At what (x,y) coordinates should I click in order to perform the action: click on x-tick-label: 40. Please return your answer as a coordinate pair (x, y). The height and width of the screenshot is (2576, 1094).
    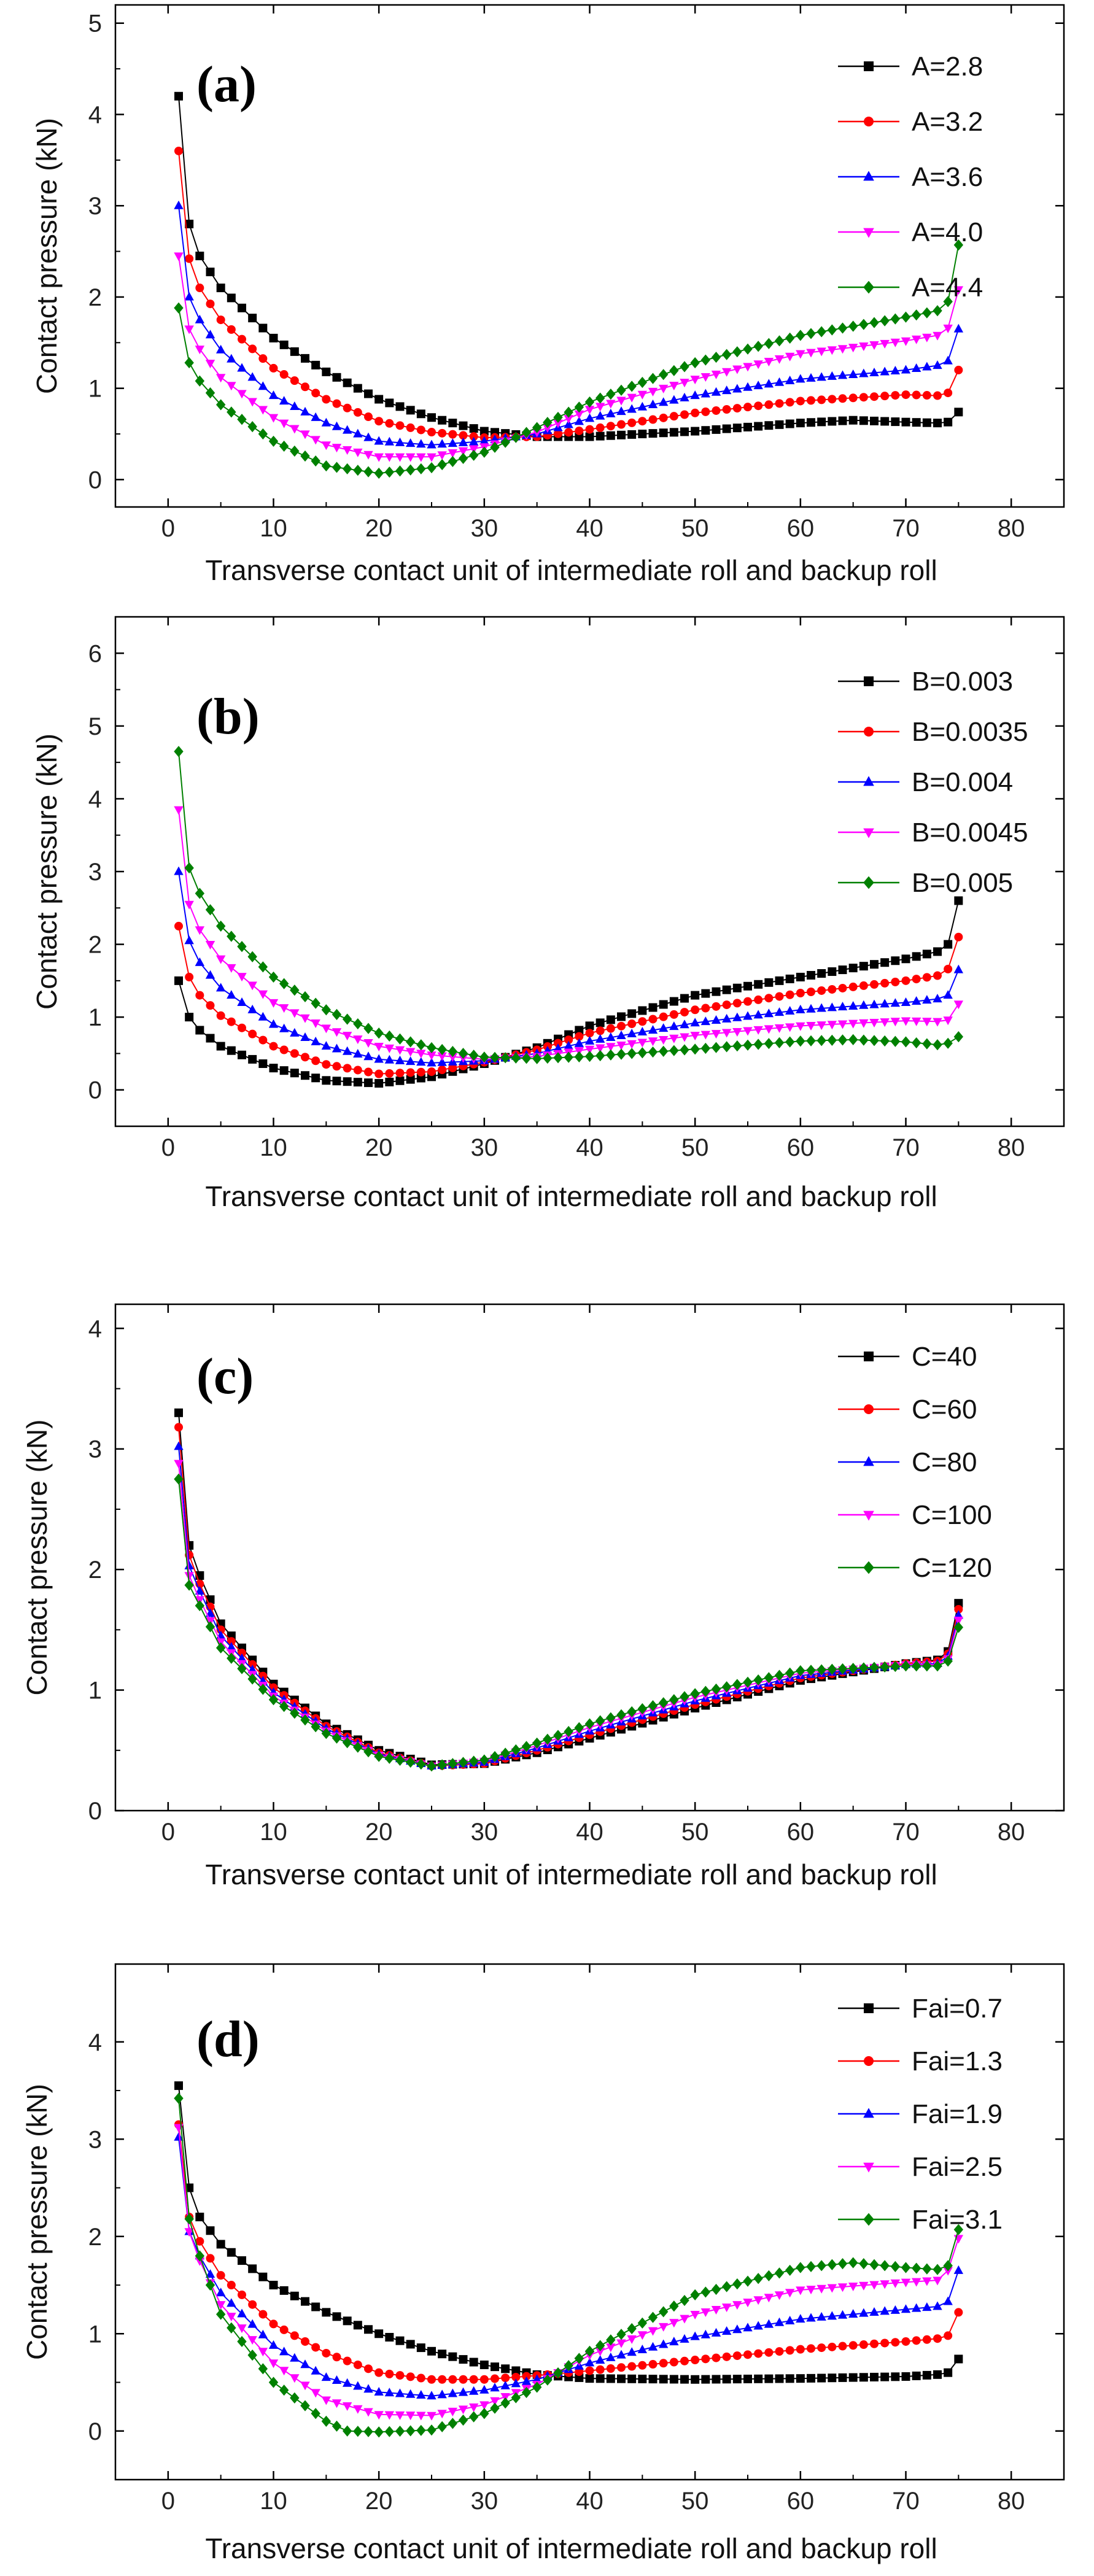
    Looking at the image, I should click on (589, 528).